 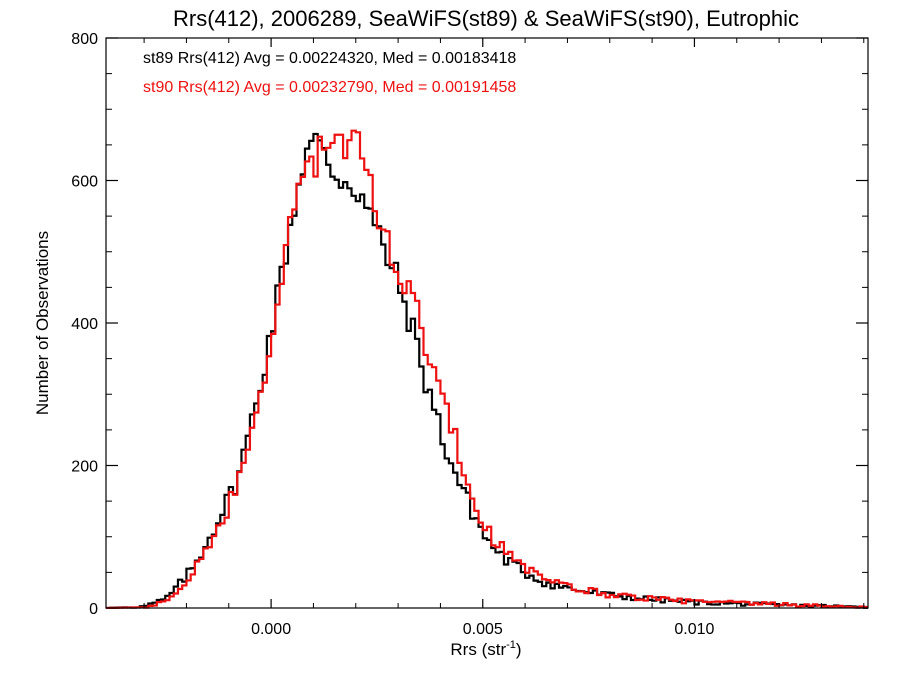 What do you see at coordinates (42, 323) in the screenshot?
I see `y-axis-label: Number of Observations` at bounding box center [42, 323].